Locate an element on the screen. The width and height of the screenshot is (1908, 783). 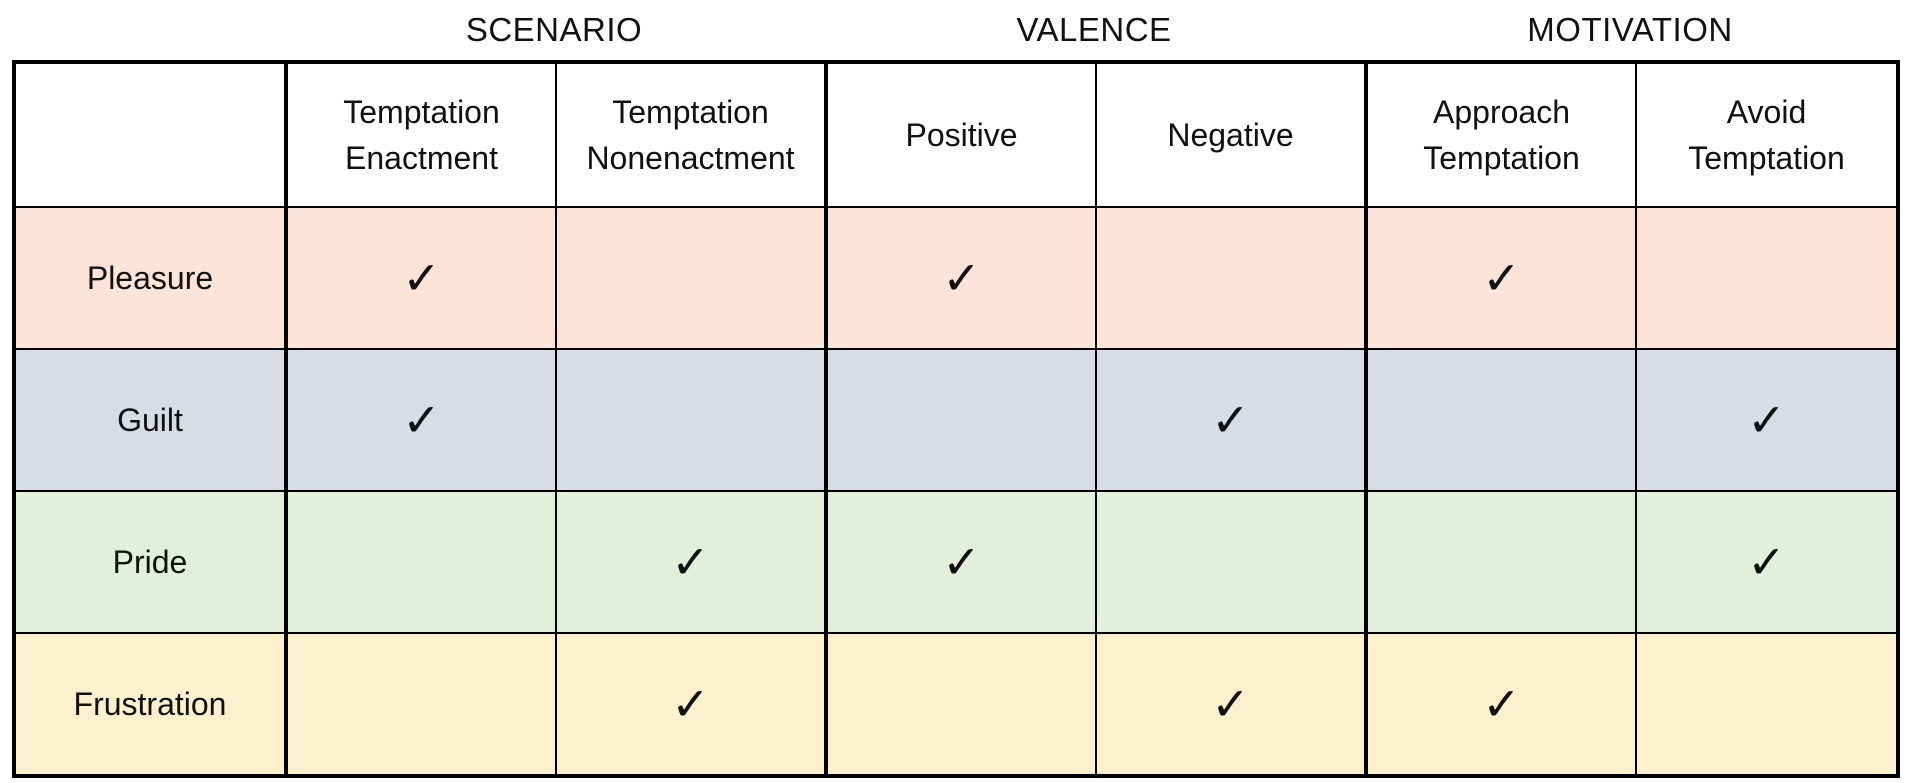
row-label: Frustration is located at coordinates (149, 705).